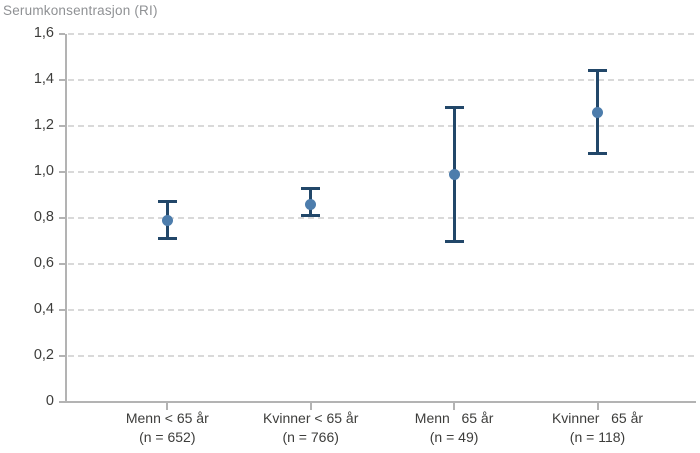  I want to click on category-label: Kvinner 65 år (n = 118), so click(598, 428).